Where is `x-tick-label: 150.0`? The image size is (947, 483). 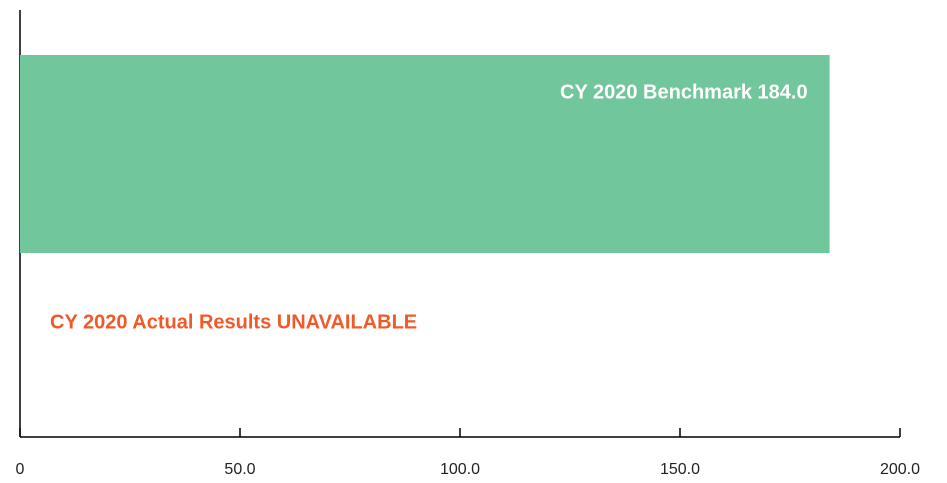 x-tick-label: 150.0 is located at coordinates (680, 469).